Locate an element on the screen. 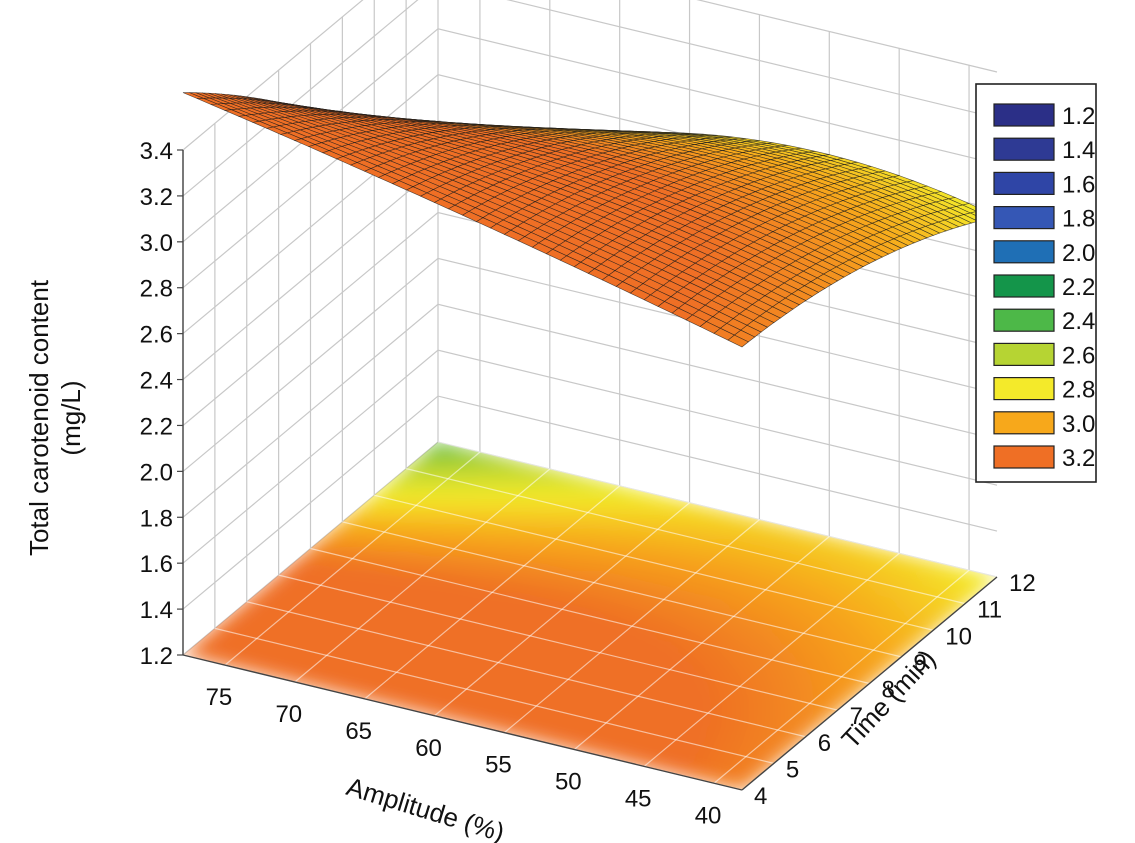 The height and width of the screenshot is (843, 1135). legend-label: 1.6 is located at coordinates (1078, 184).